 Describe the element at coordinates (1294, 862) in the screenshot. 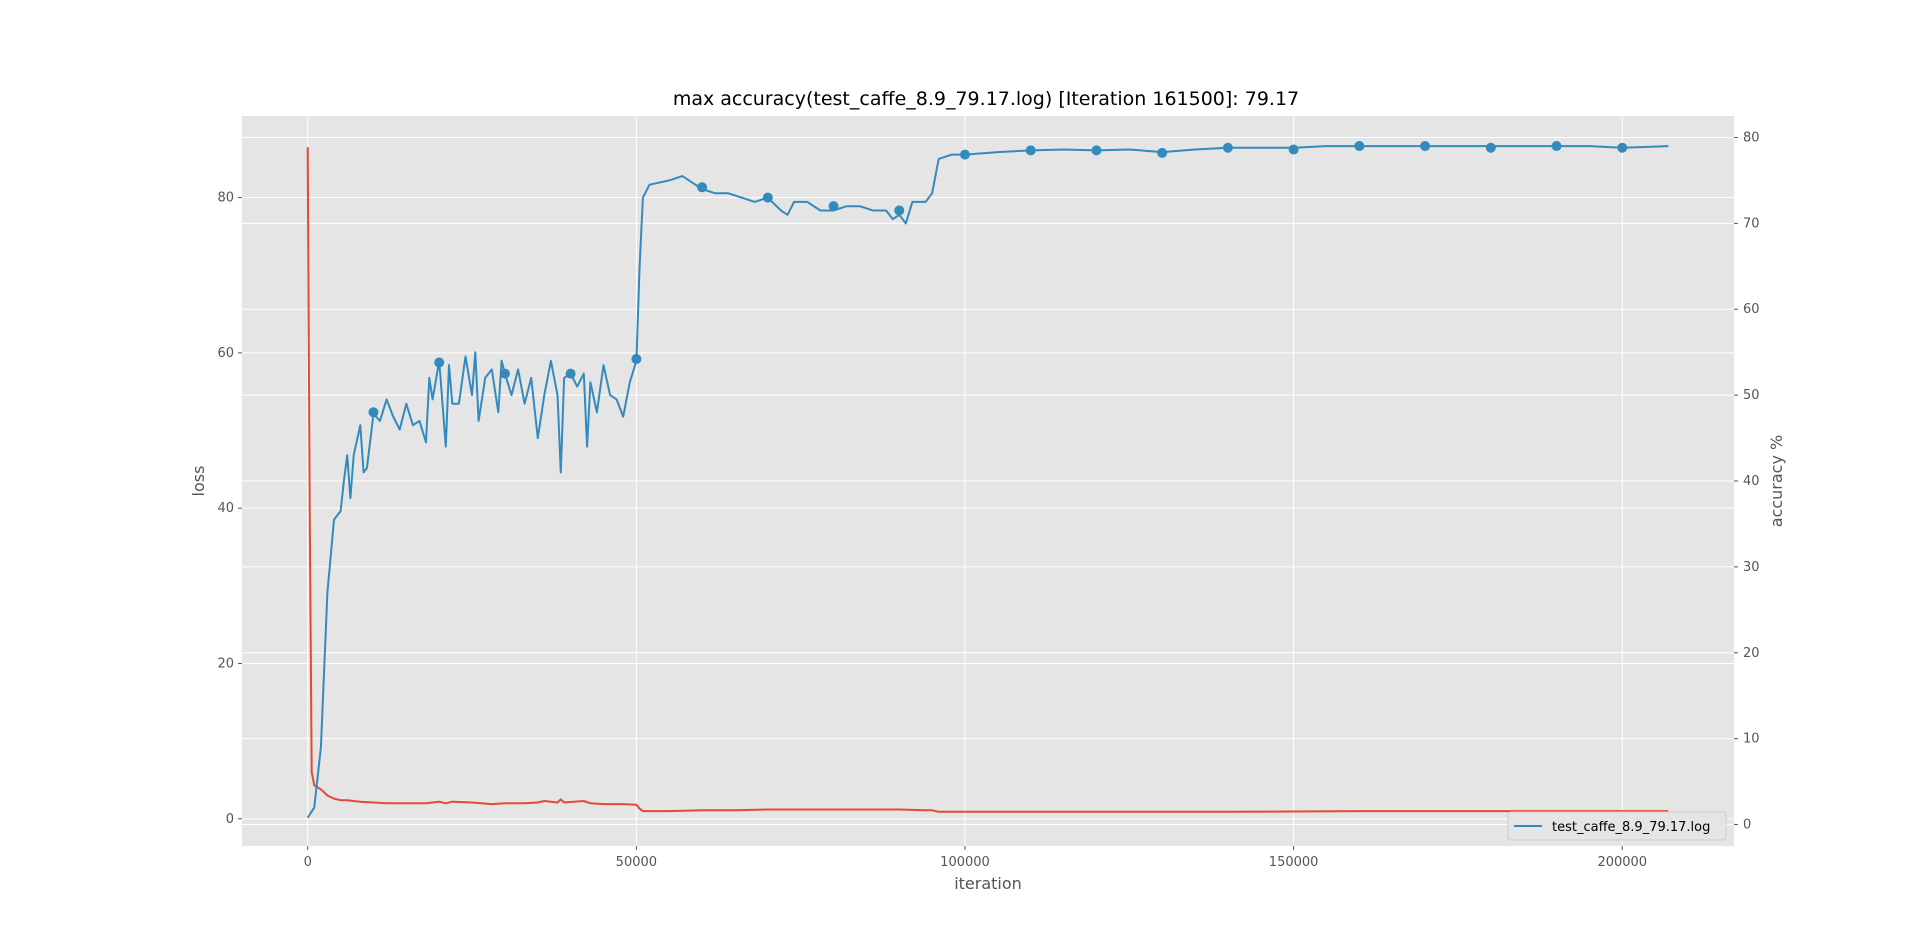

I see `x-tick-label: 150000` at that location.